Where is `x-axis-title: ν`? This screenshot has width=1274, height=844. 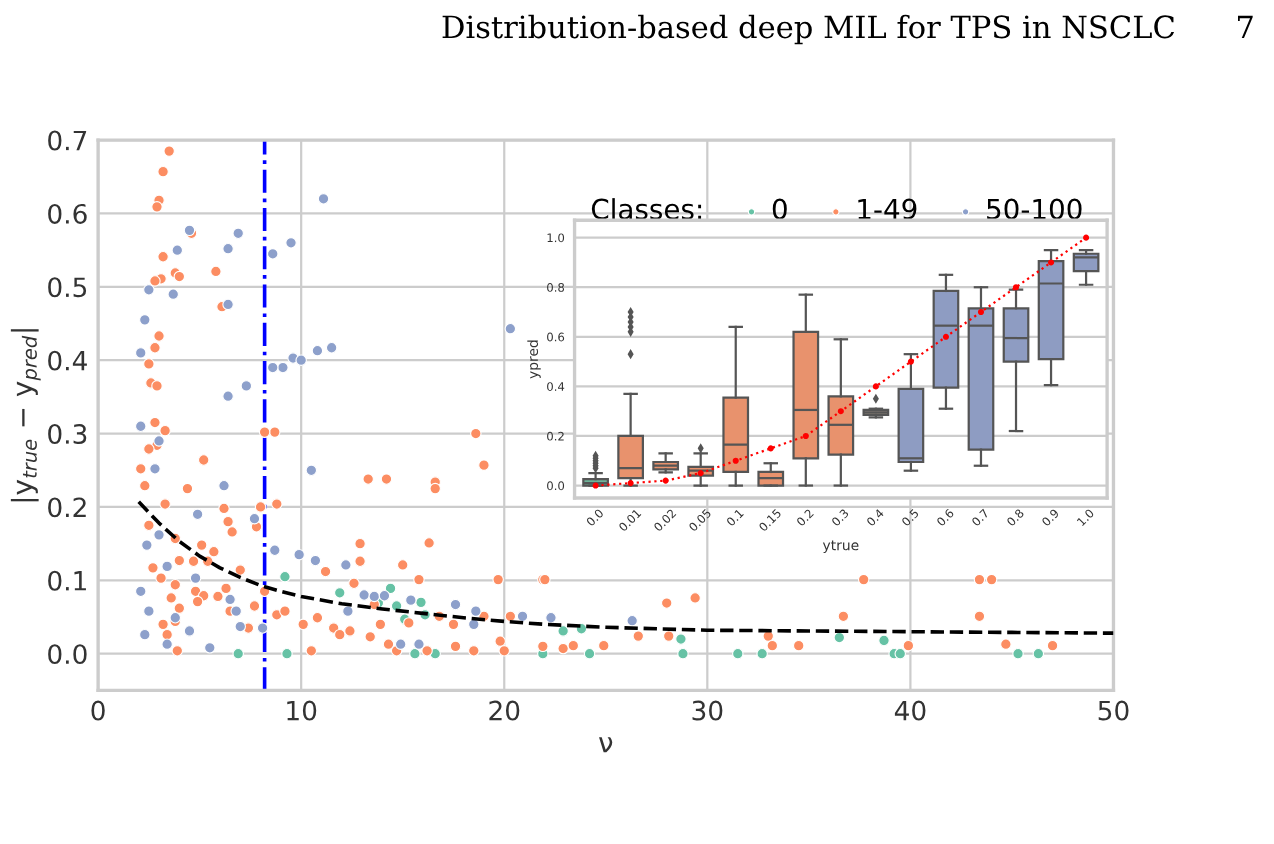
x-axis-title: ν is located at coordinates (606, 745).